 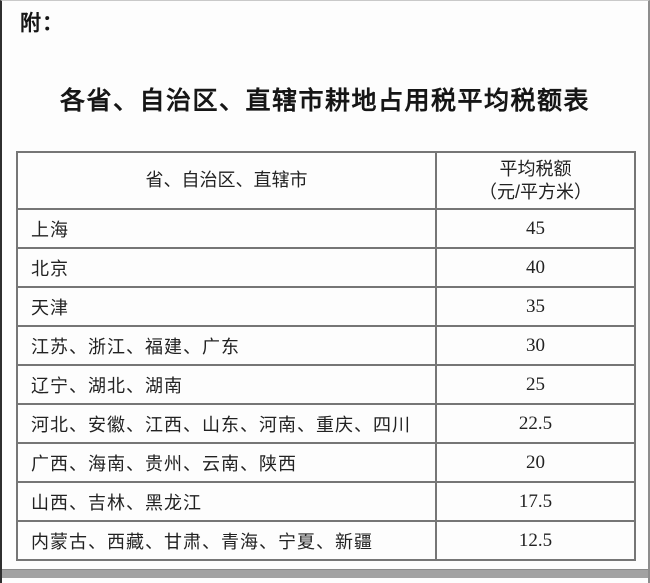 What do you see at coordinates (226, 345) in the screenshot?
I see `region-cell: 江苏、浙江、福建、广东` at bounding box center [226, 345].